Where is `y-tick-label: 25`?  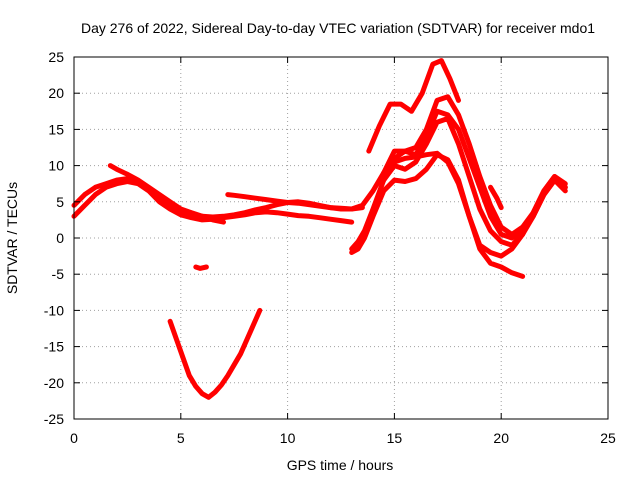
y-tick-label: 25 is located at coordinates (56, 57).